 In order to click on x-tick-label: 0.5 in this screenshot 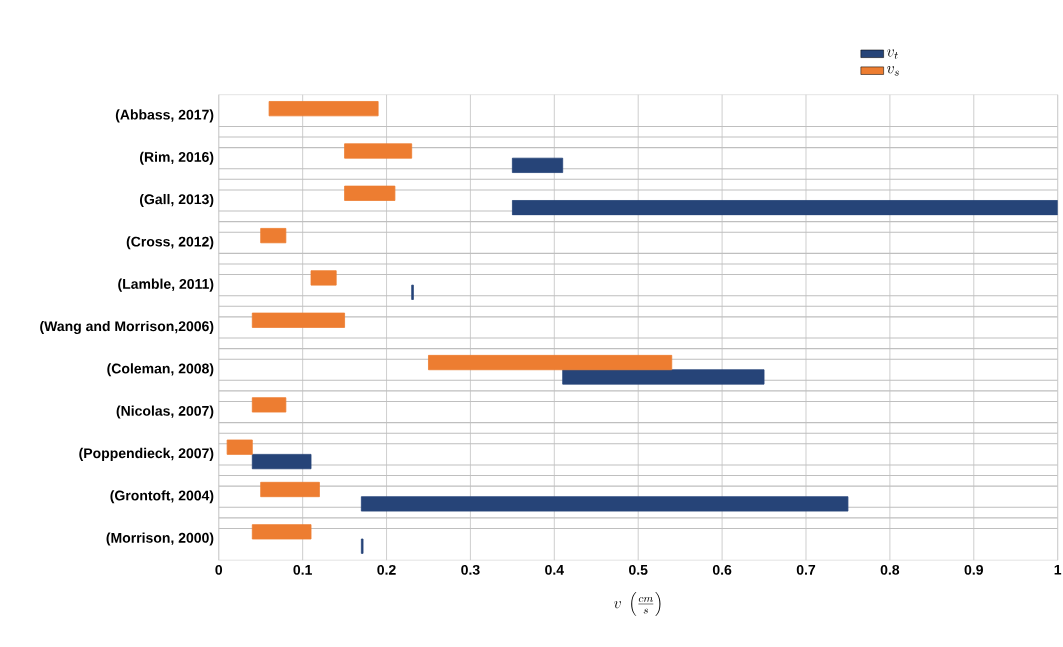, I will do `click(638, 569)`.